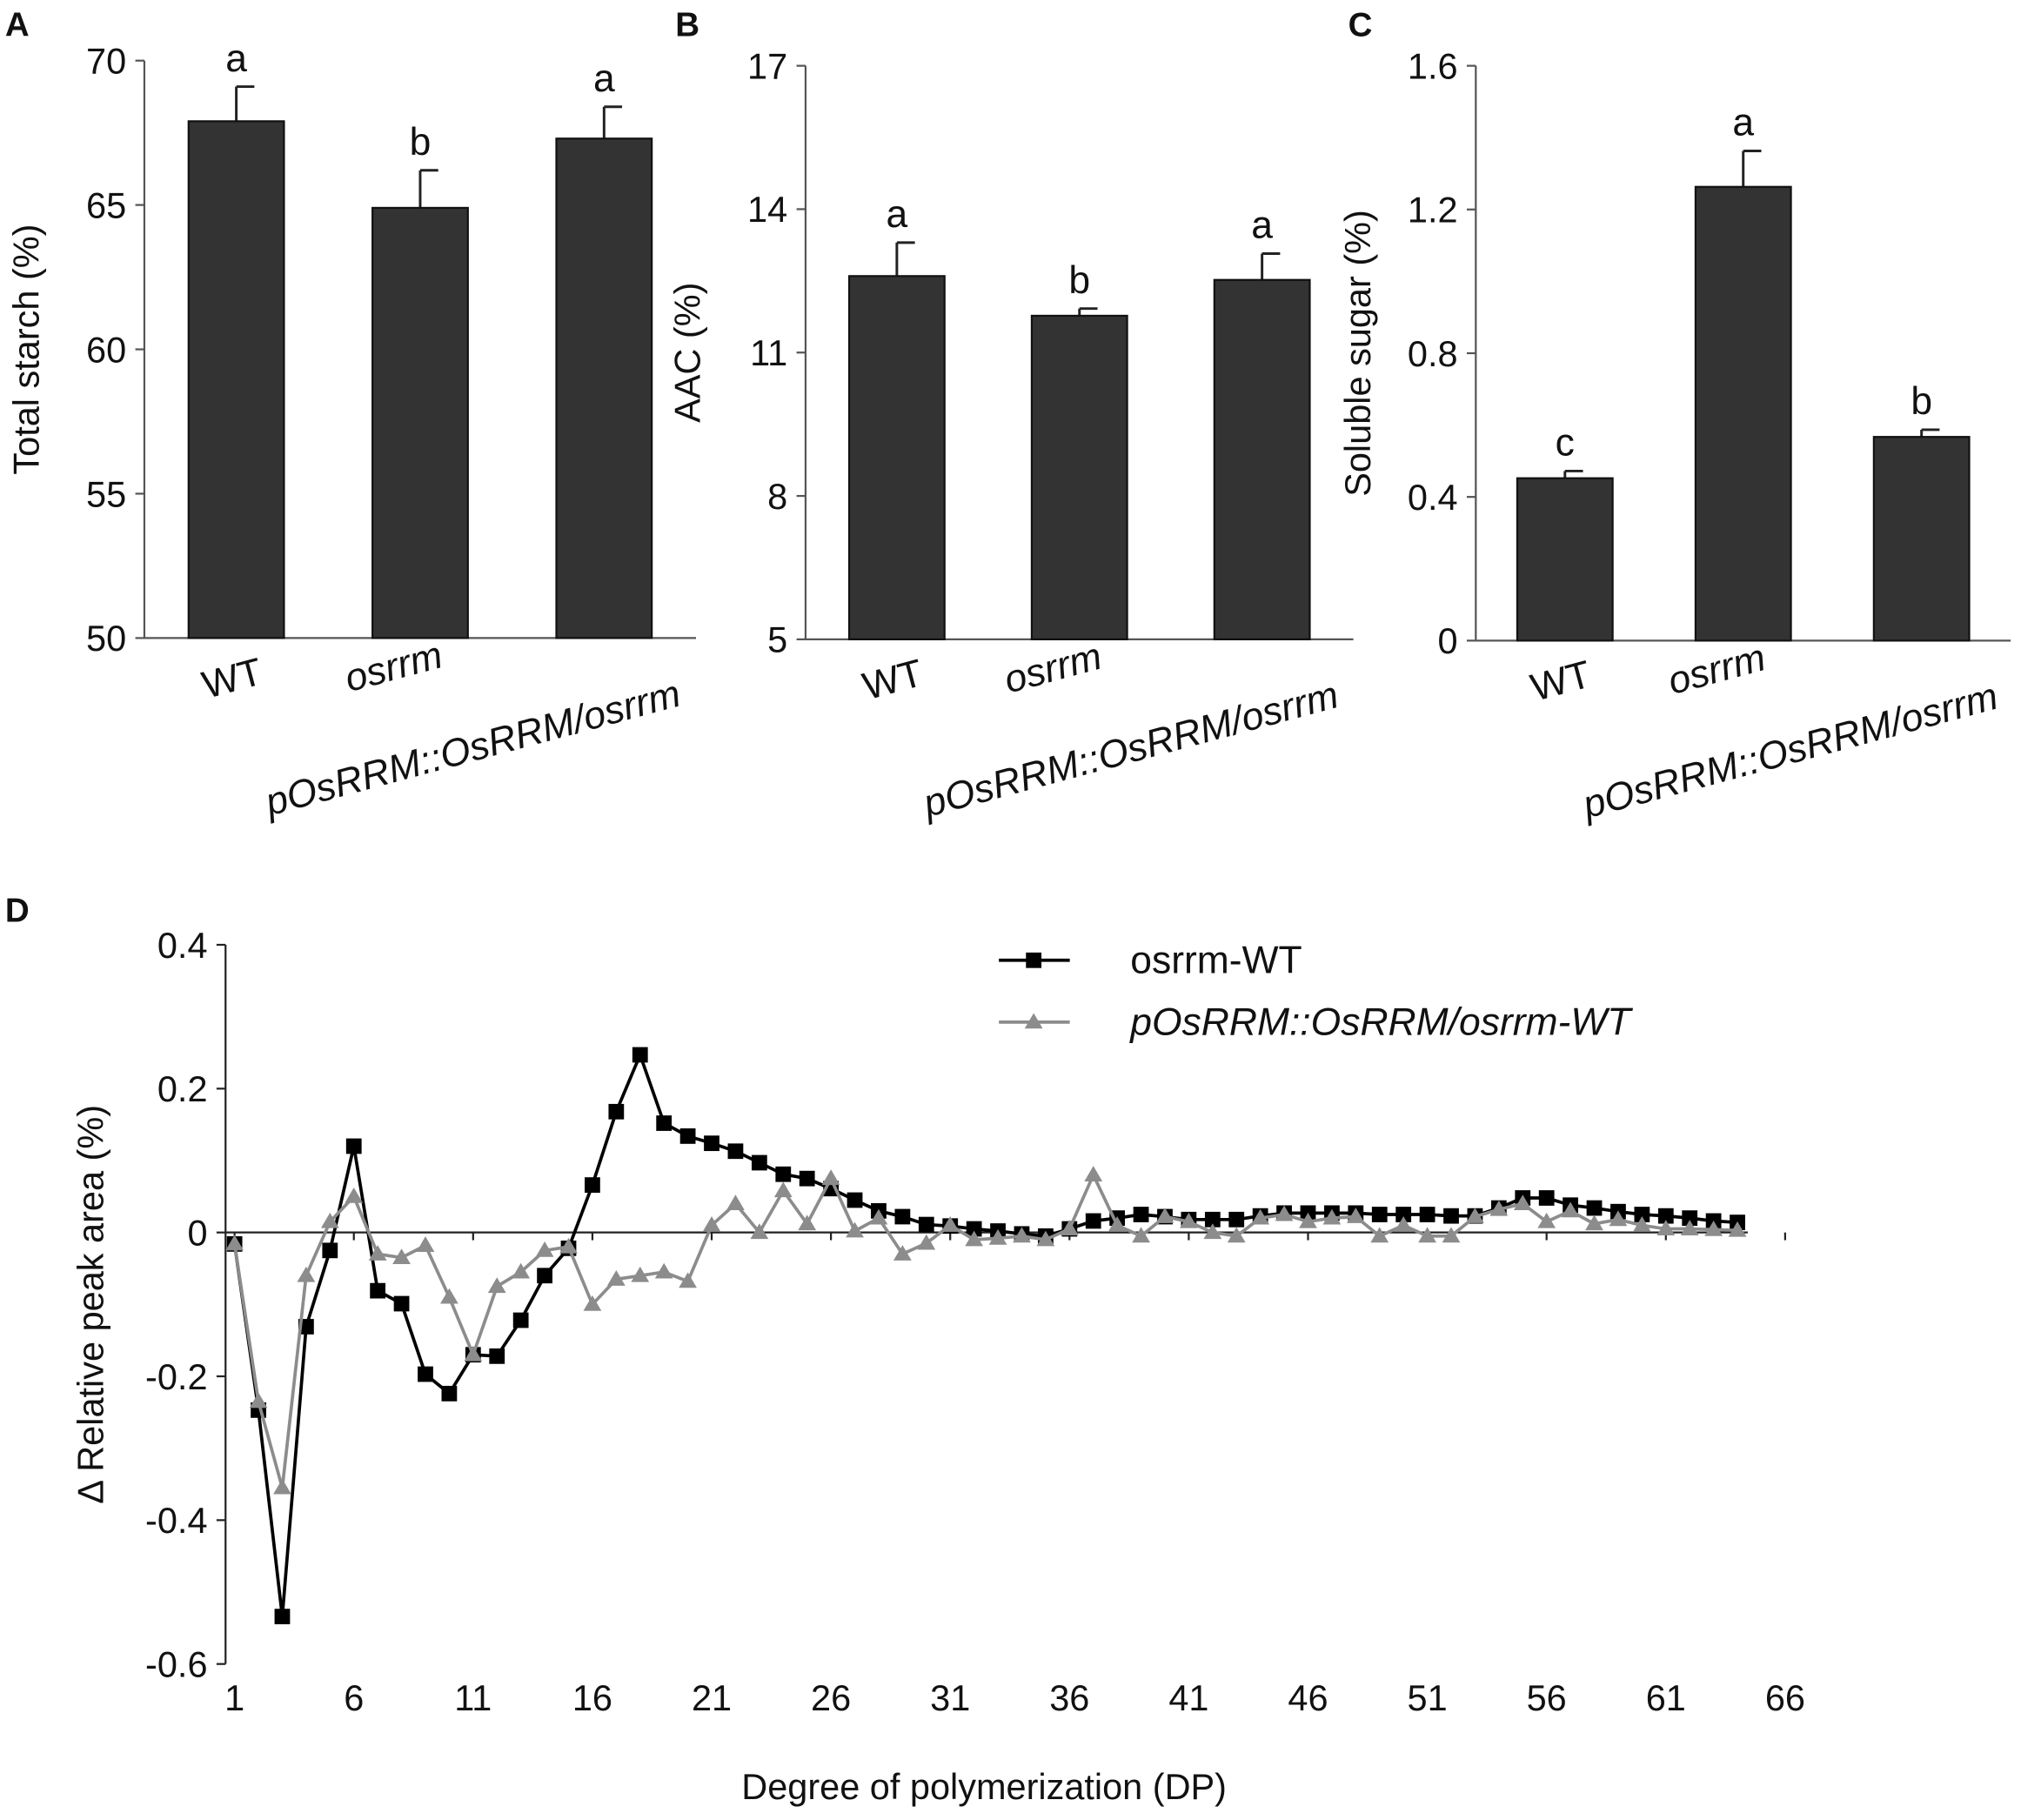  I want to click on y-tick-label: 0, so click(1448, 640).